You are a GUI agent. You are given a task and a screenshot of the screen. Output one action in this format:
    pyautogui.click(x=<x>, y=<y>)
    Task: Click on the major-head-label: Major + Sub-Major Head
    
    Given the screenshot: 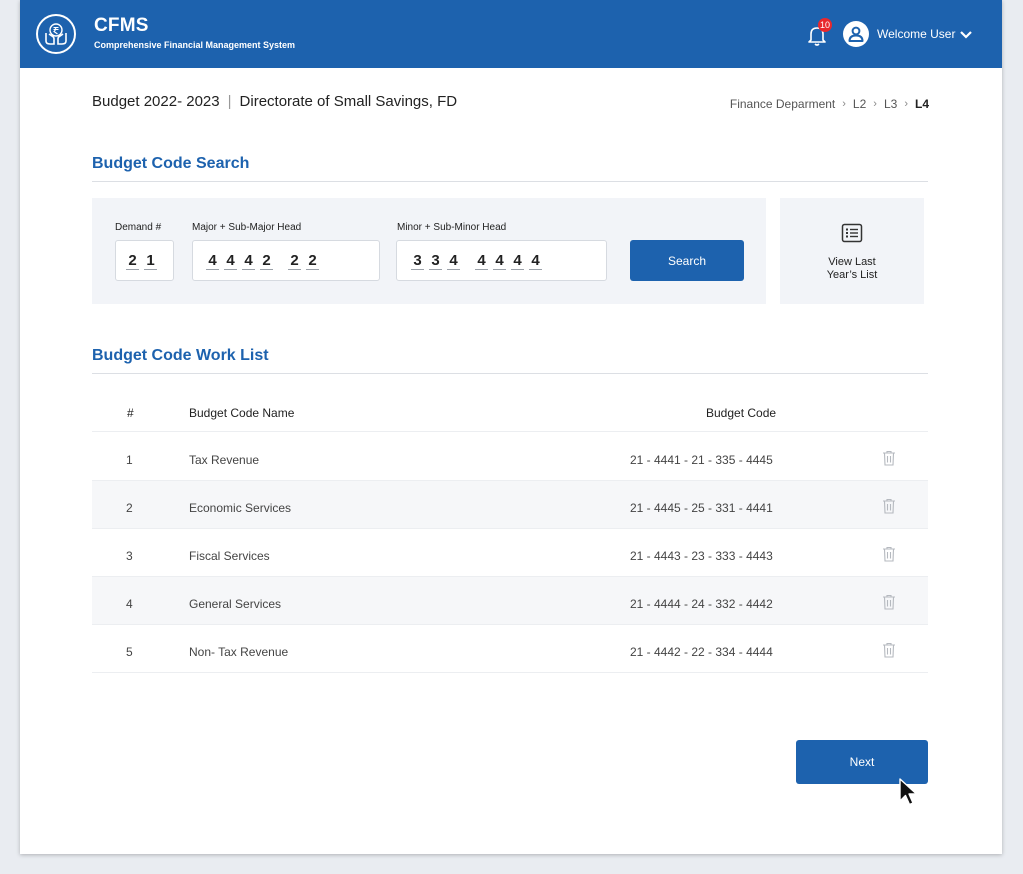 What is the action you would take?
    pyautogui.click(x=247, y=227)
    